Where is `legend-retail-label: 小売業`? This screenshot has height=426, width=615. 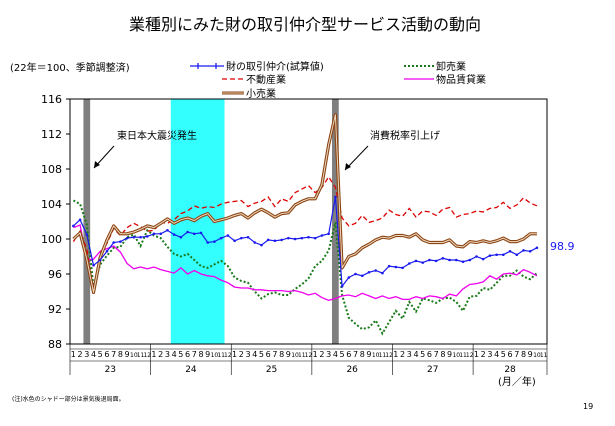 legend-retail-label: 小売業 is located at coordinates (261, 93).